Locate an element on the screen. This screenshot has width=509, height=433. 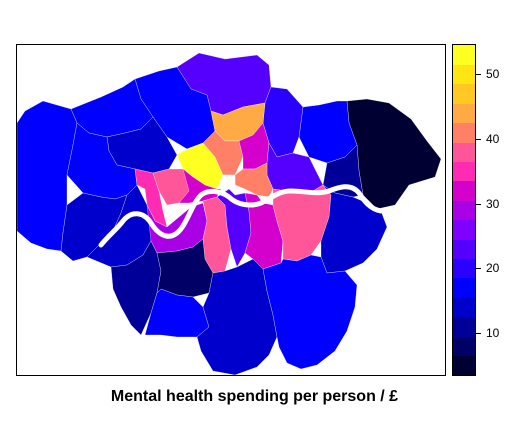
borough-city-of-london is located at coordinates (228, 182).